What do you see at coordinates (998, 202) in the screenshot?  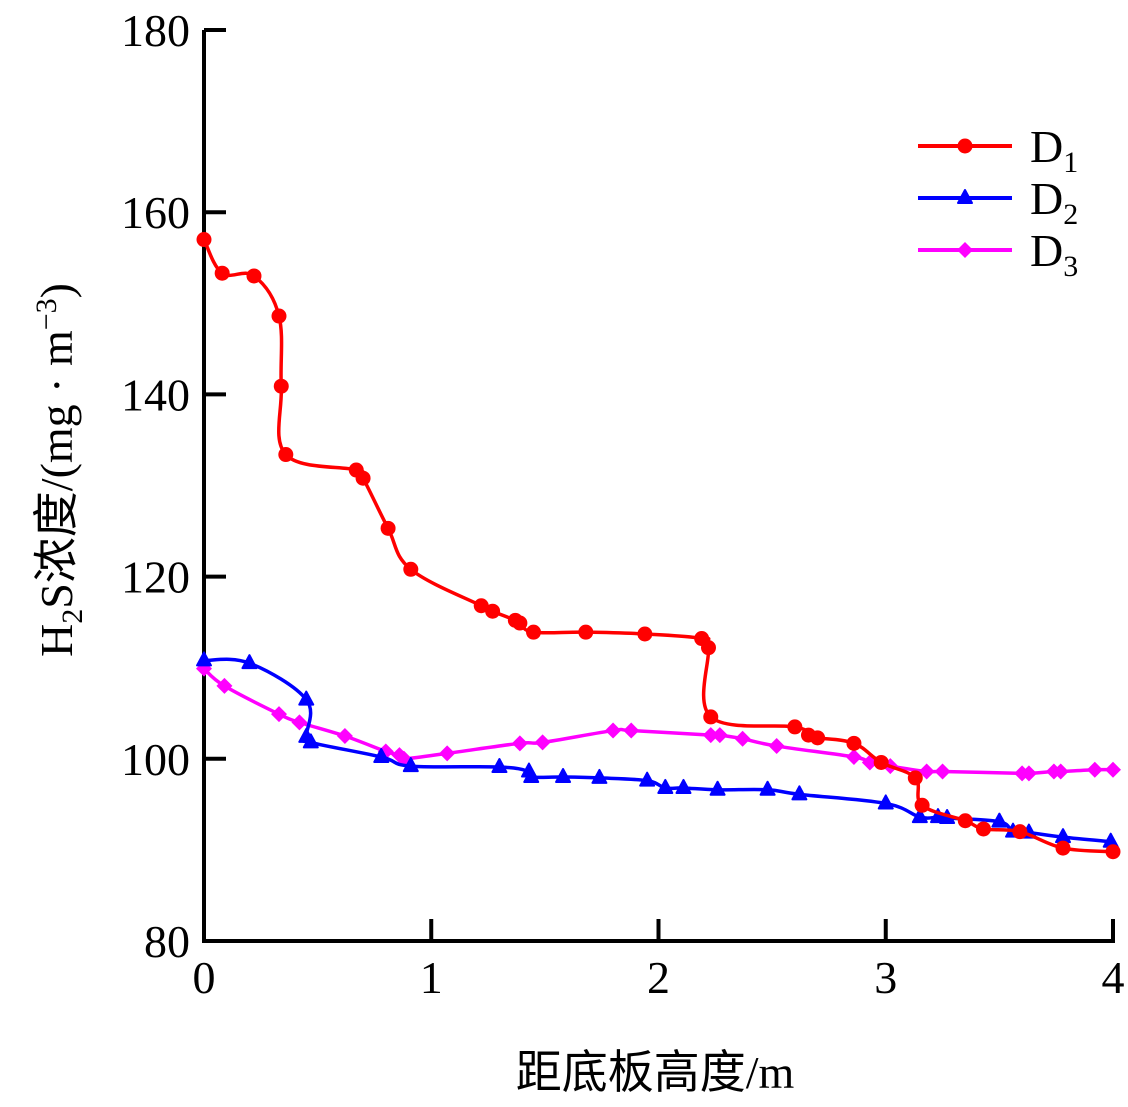 I see `legend-item-d2: D2` at bounding box center [998, 202].